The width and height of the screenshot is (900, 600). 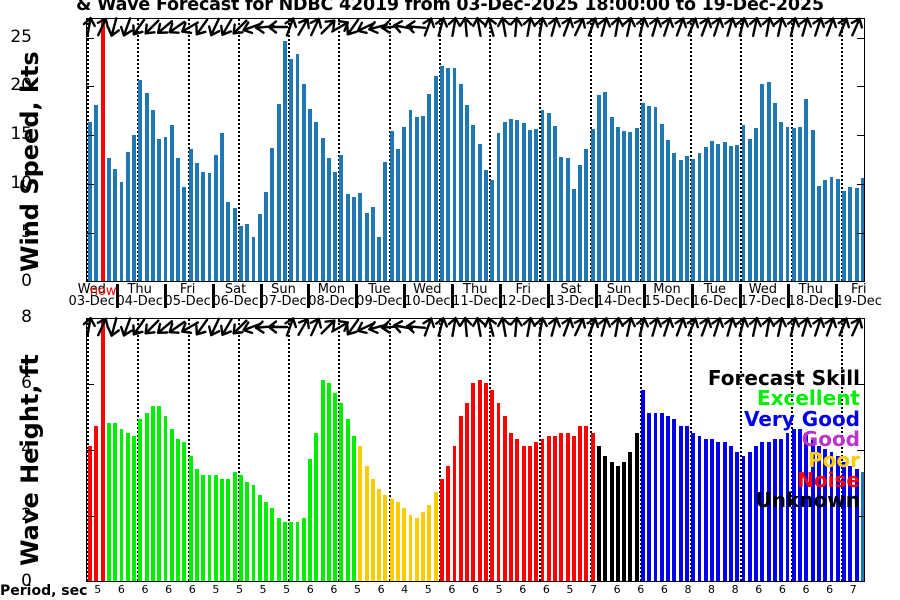 I want to click on legend-item-unknown: Unknown, so click(x=807, y=500).